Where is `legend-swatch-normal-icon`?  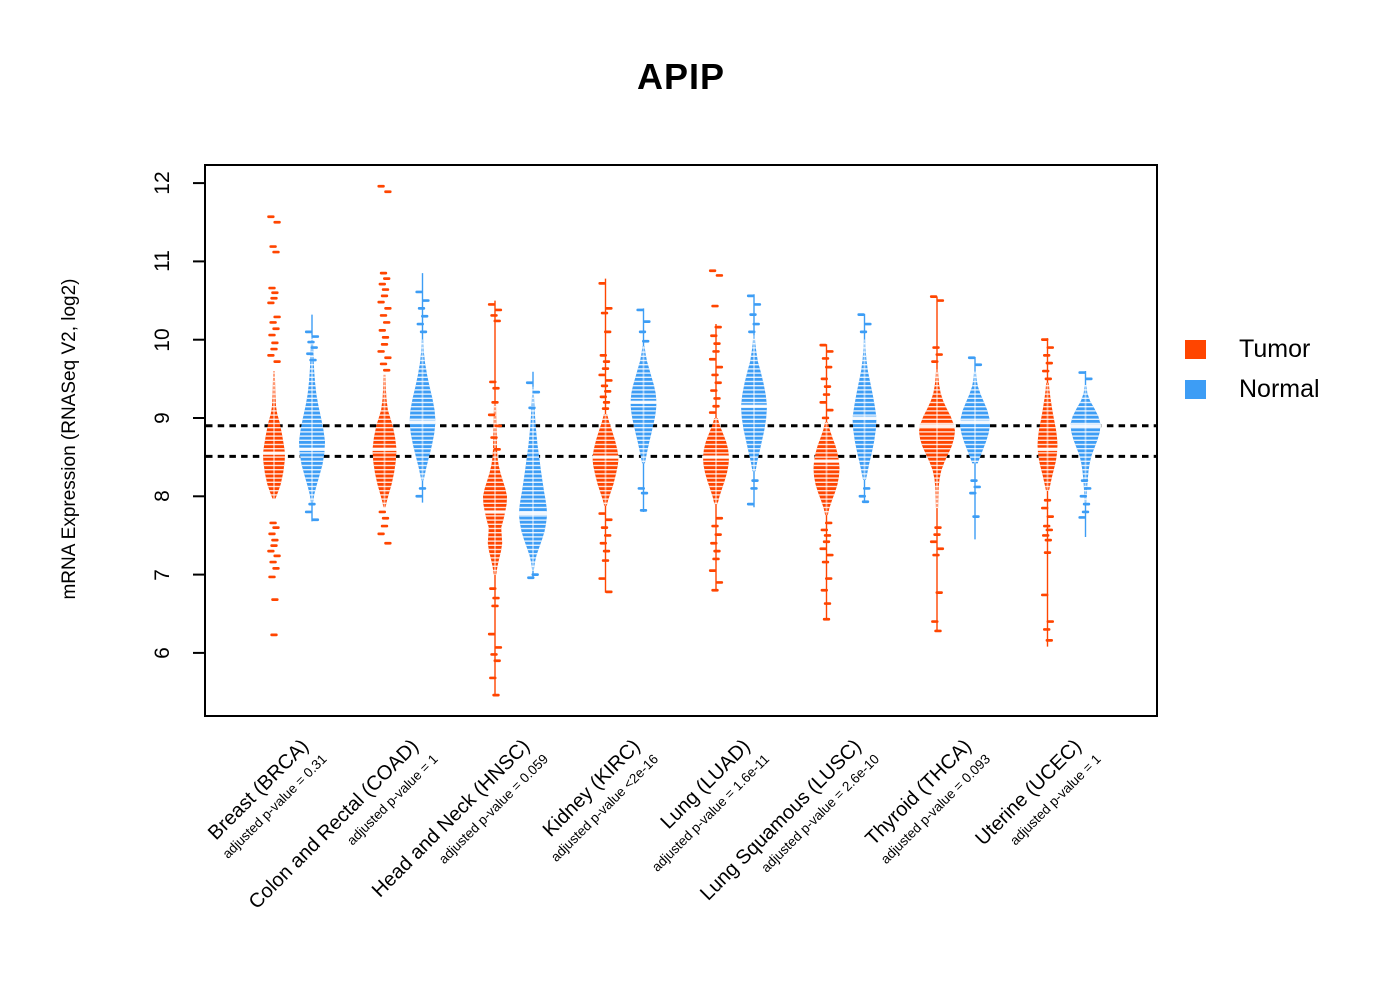 legend-swatch-normal-icon is located at coordinates (1195, 389).